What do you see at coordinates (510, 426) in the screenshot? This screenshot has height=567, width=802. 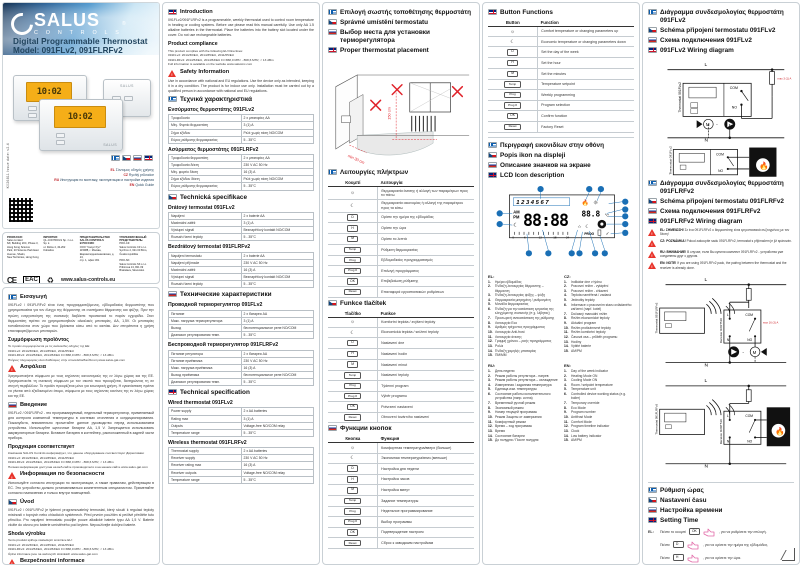 I see `list-item: Время – ход программы` at bounding box center [510, 426].